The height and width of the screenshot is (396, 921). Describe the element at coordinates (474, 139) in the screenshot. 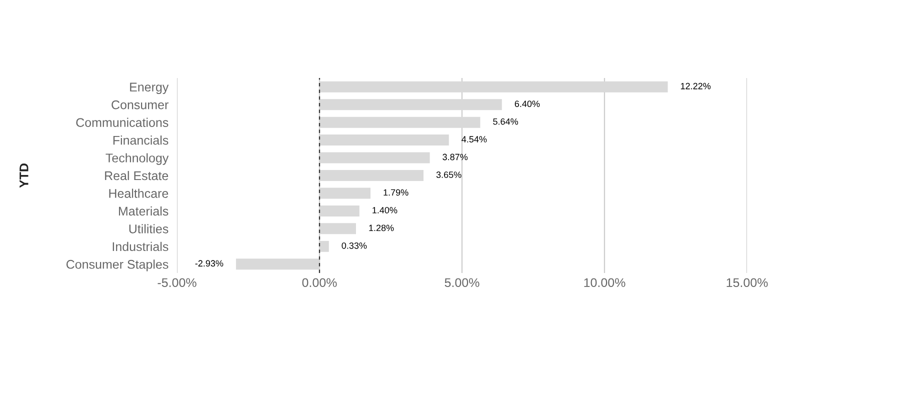

I see `data-label: 4.54%` at that location.